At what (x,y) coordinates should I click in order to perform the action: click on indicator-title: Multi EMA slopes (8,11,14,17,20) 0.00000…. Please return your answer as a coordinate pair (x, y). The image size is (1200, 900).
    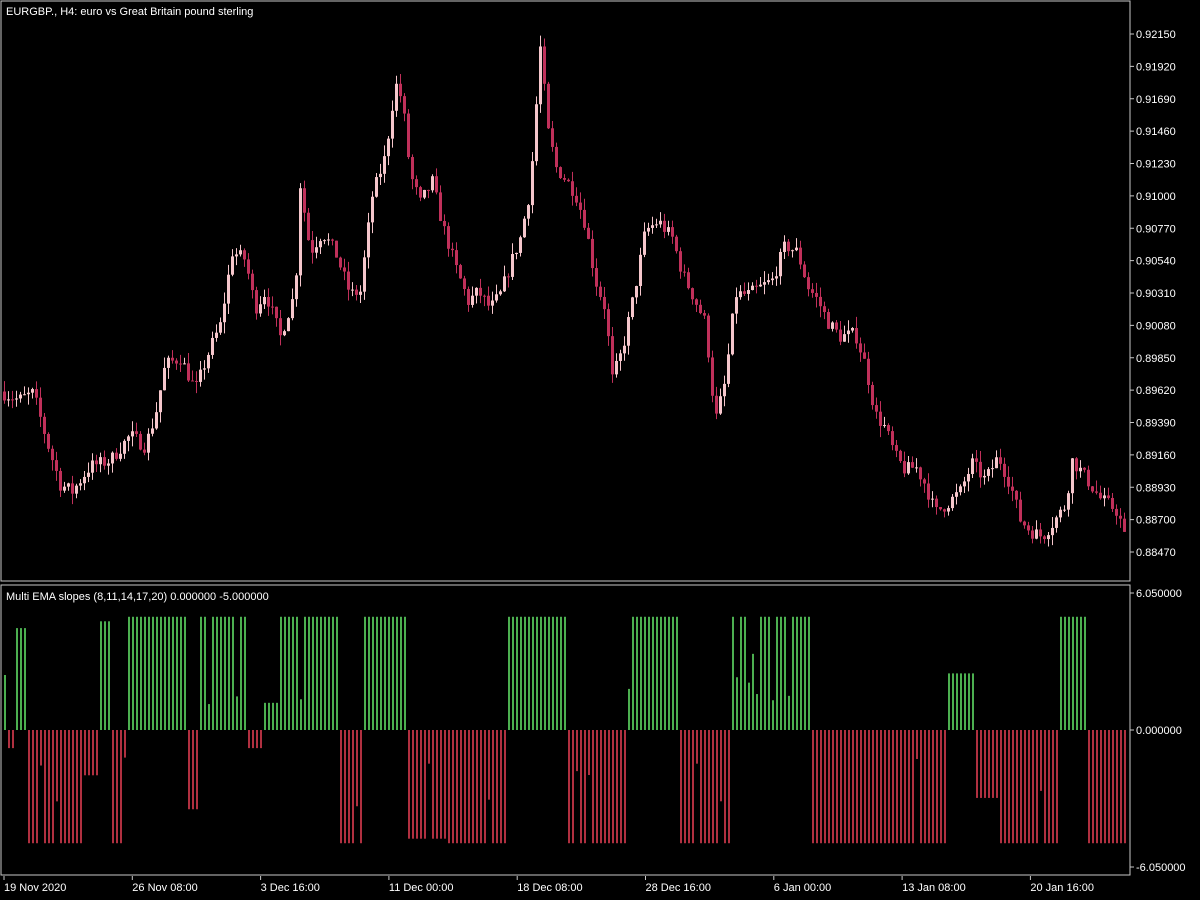
    Looking at the image, I should click on (137, 597).